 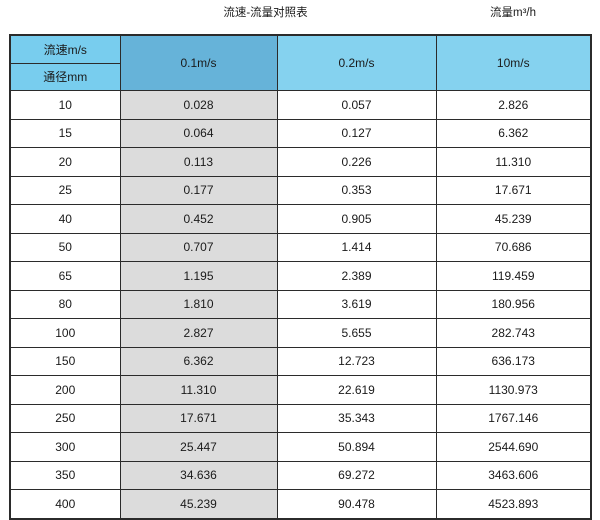 I want to click on cell-flow-value: 1130.973, so click(x=513, y=390).